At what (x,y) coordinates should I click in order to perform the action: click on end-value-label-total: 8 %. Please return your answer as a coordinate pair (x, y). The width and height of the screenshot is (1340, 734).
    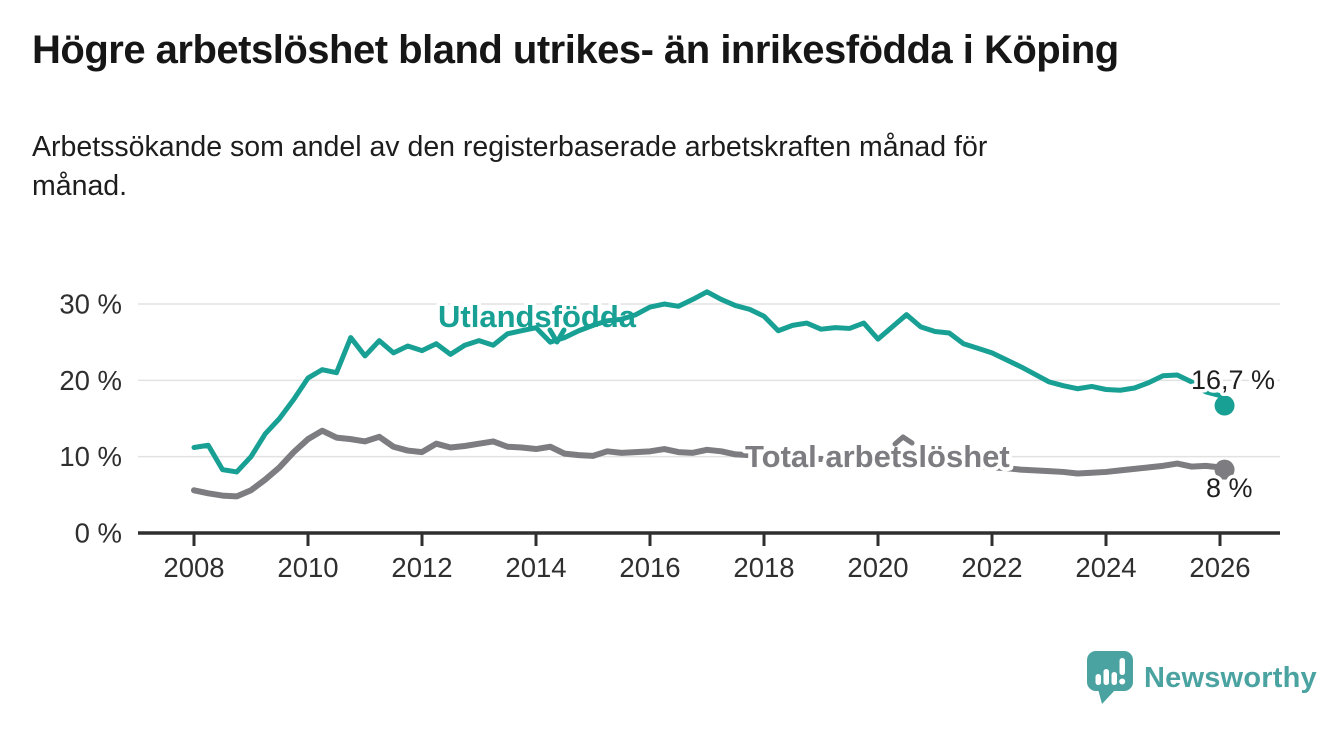
    Looking at the image, I should click on (1229, 488).